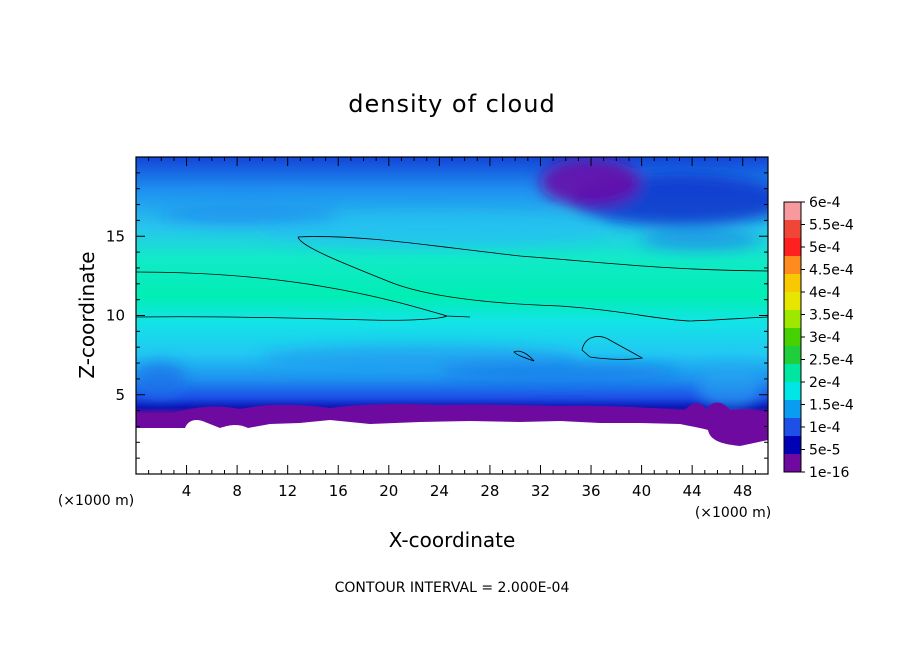  What do you see at coordinates (540, 491) in the screenshot?
I see `x-tick-label: 32` at bounding box center [540, 491].